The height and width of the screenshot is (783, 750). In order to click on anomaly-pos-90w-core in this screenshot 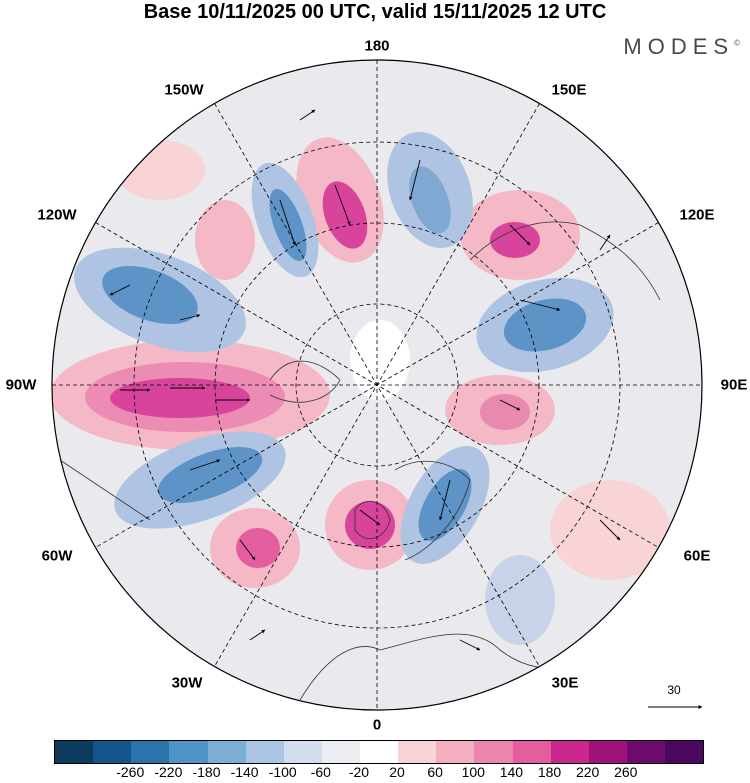, I will do `click(180, 398)`.